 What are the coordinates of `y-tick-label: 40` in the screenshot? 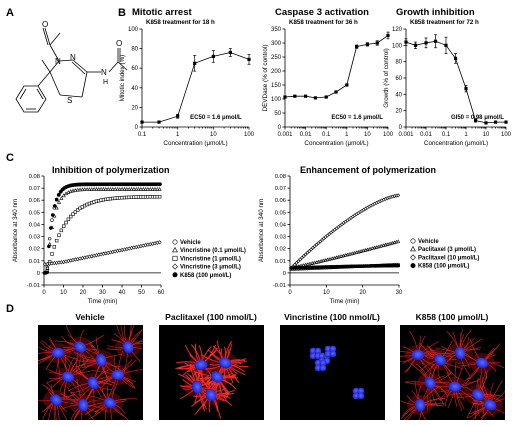 It's located at (134, 89).